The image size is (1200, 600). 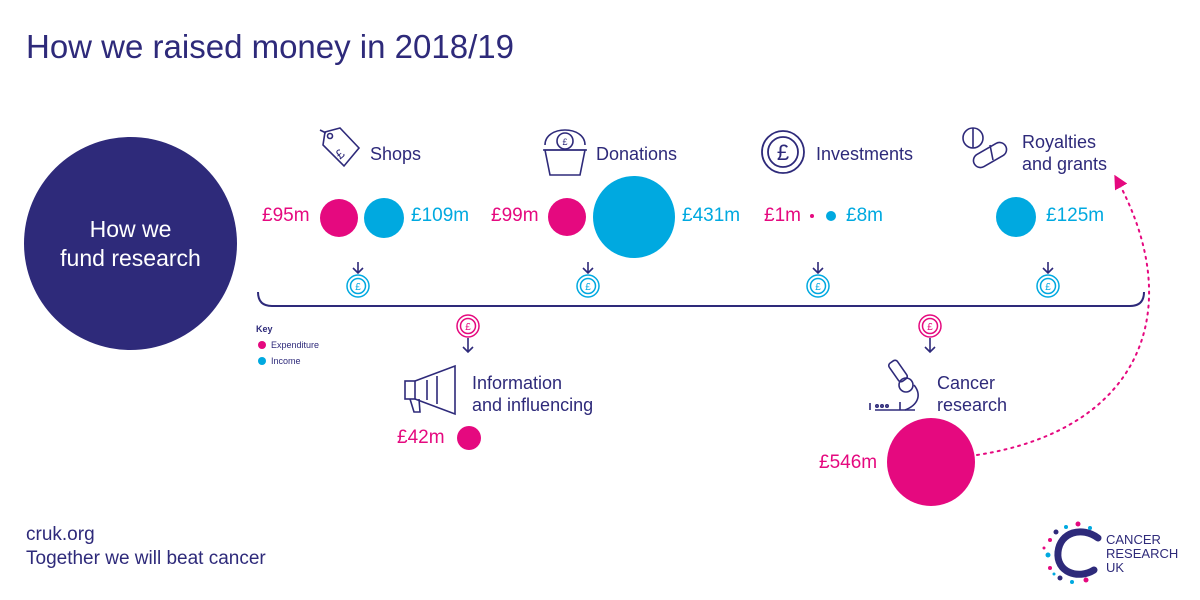 What do you see at coordinates (396, 154) in the screenshot?
I see `source-label-shops: Shops` at bounding box center [396, 154].